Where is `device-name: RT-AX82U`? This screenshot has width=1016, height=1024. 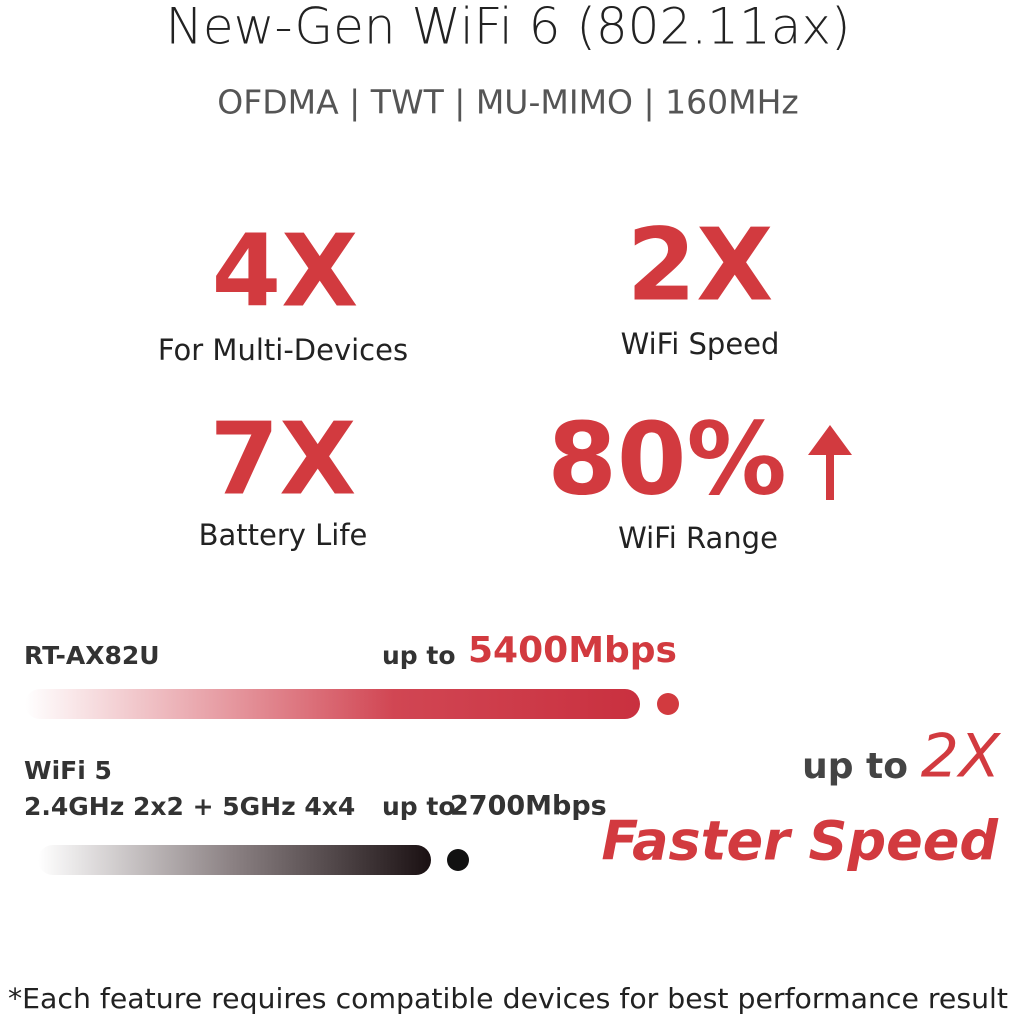
device-name: RT-AX82U is located at coordinates (92, 655).